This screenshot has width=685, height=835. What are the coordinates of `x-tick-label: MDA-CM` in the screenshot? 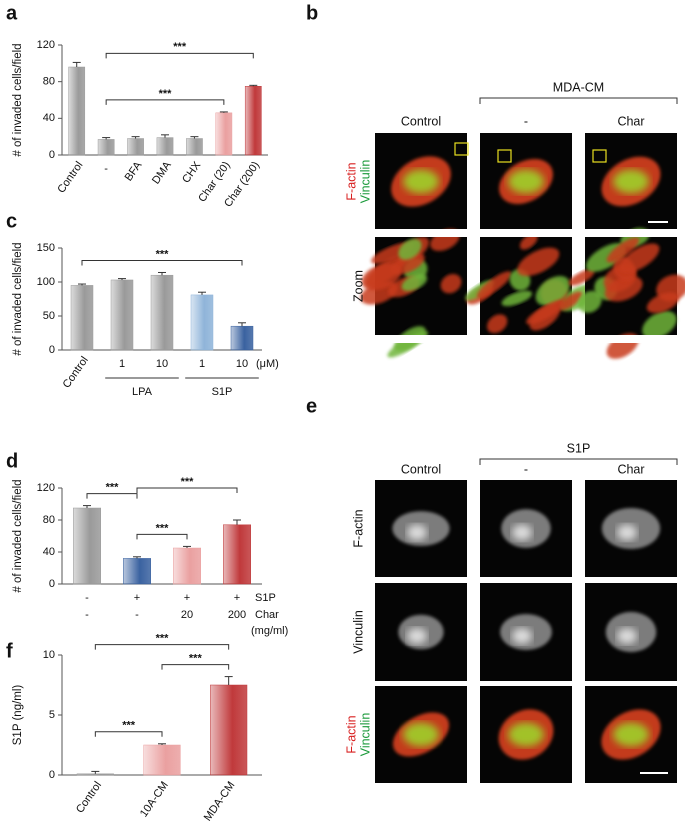 It's located at (220, 802).